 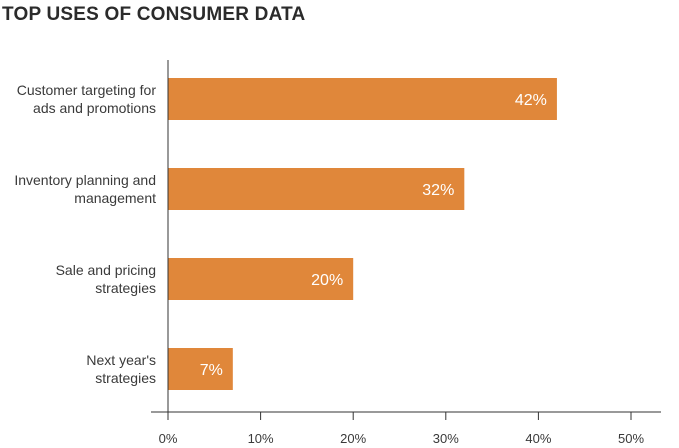 I want to click on category-label: Inventory planning and management, so click(x=85, y=189).